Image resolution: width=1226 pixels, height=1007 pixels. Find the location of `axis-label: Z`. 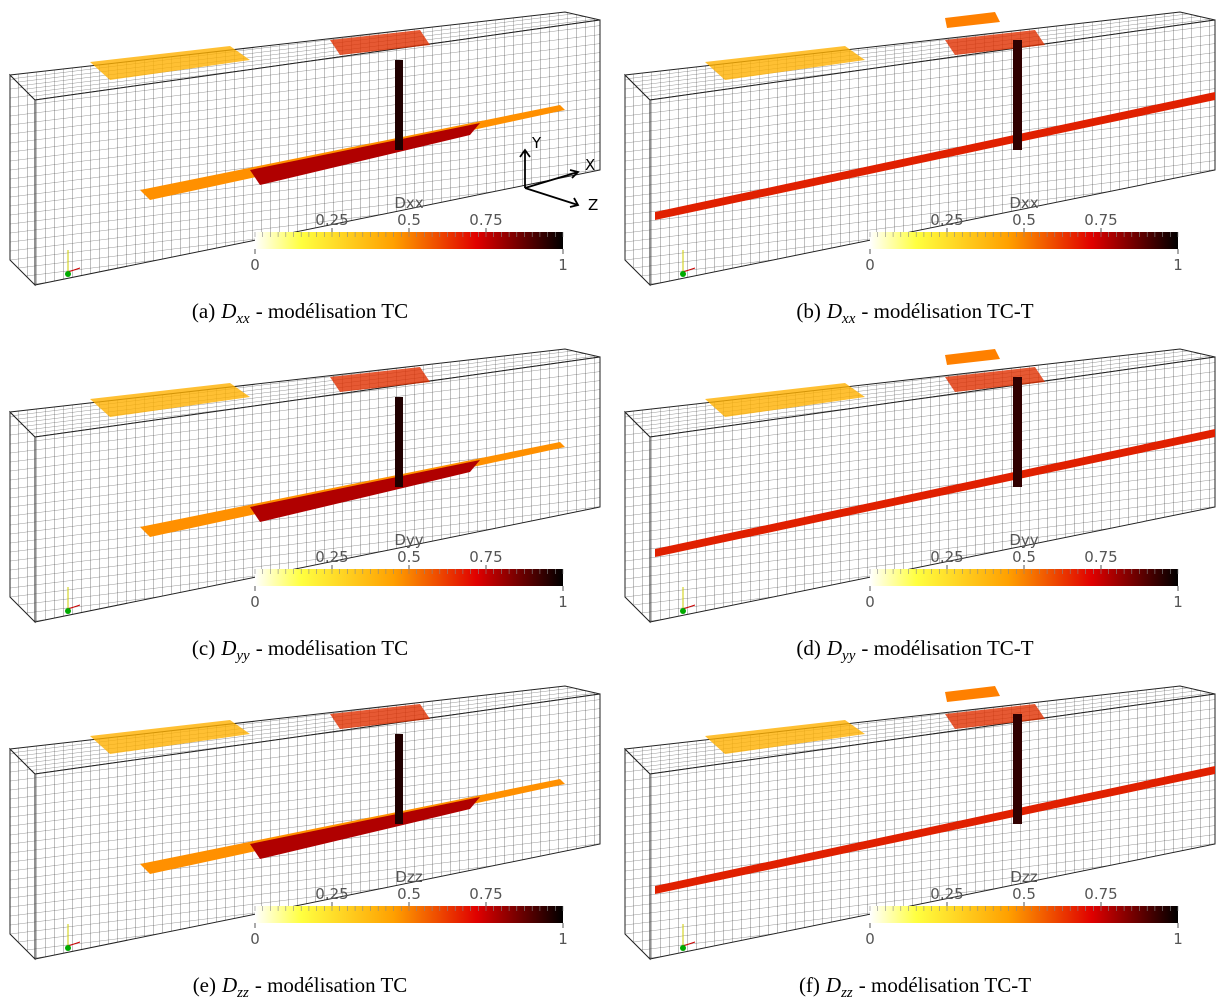

axis-label: Z is located at coordinates (593, 205).